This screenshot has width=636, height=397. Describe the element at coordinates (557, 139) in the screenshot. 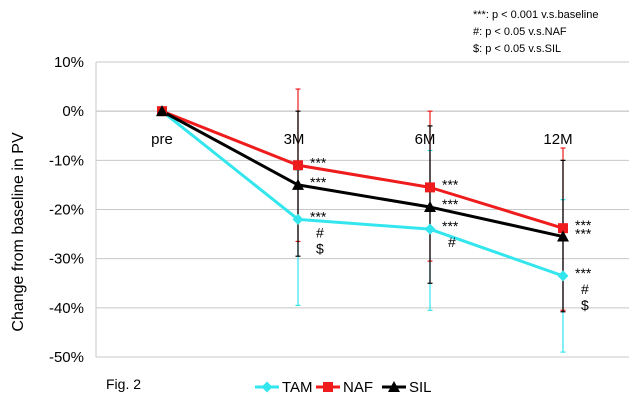

I see `x-category-label: 12M` at that location.